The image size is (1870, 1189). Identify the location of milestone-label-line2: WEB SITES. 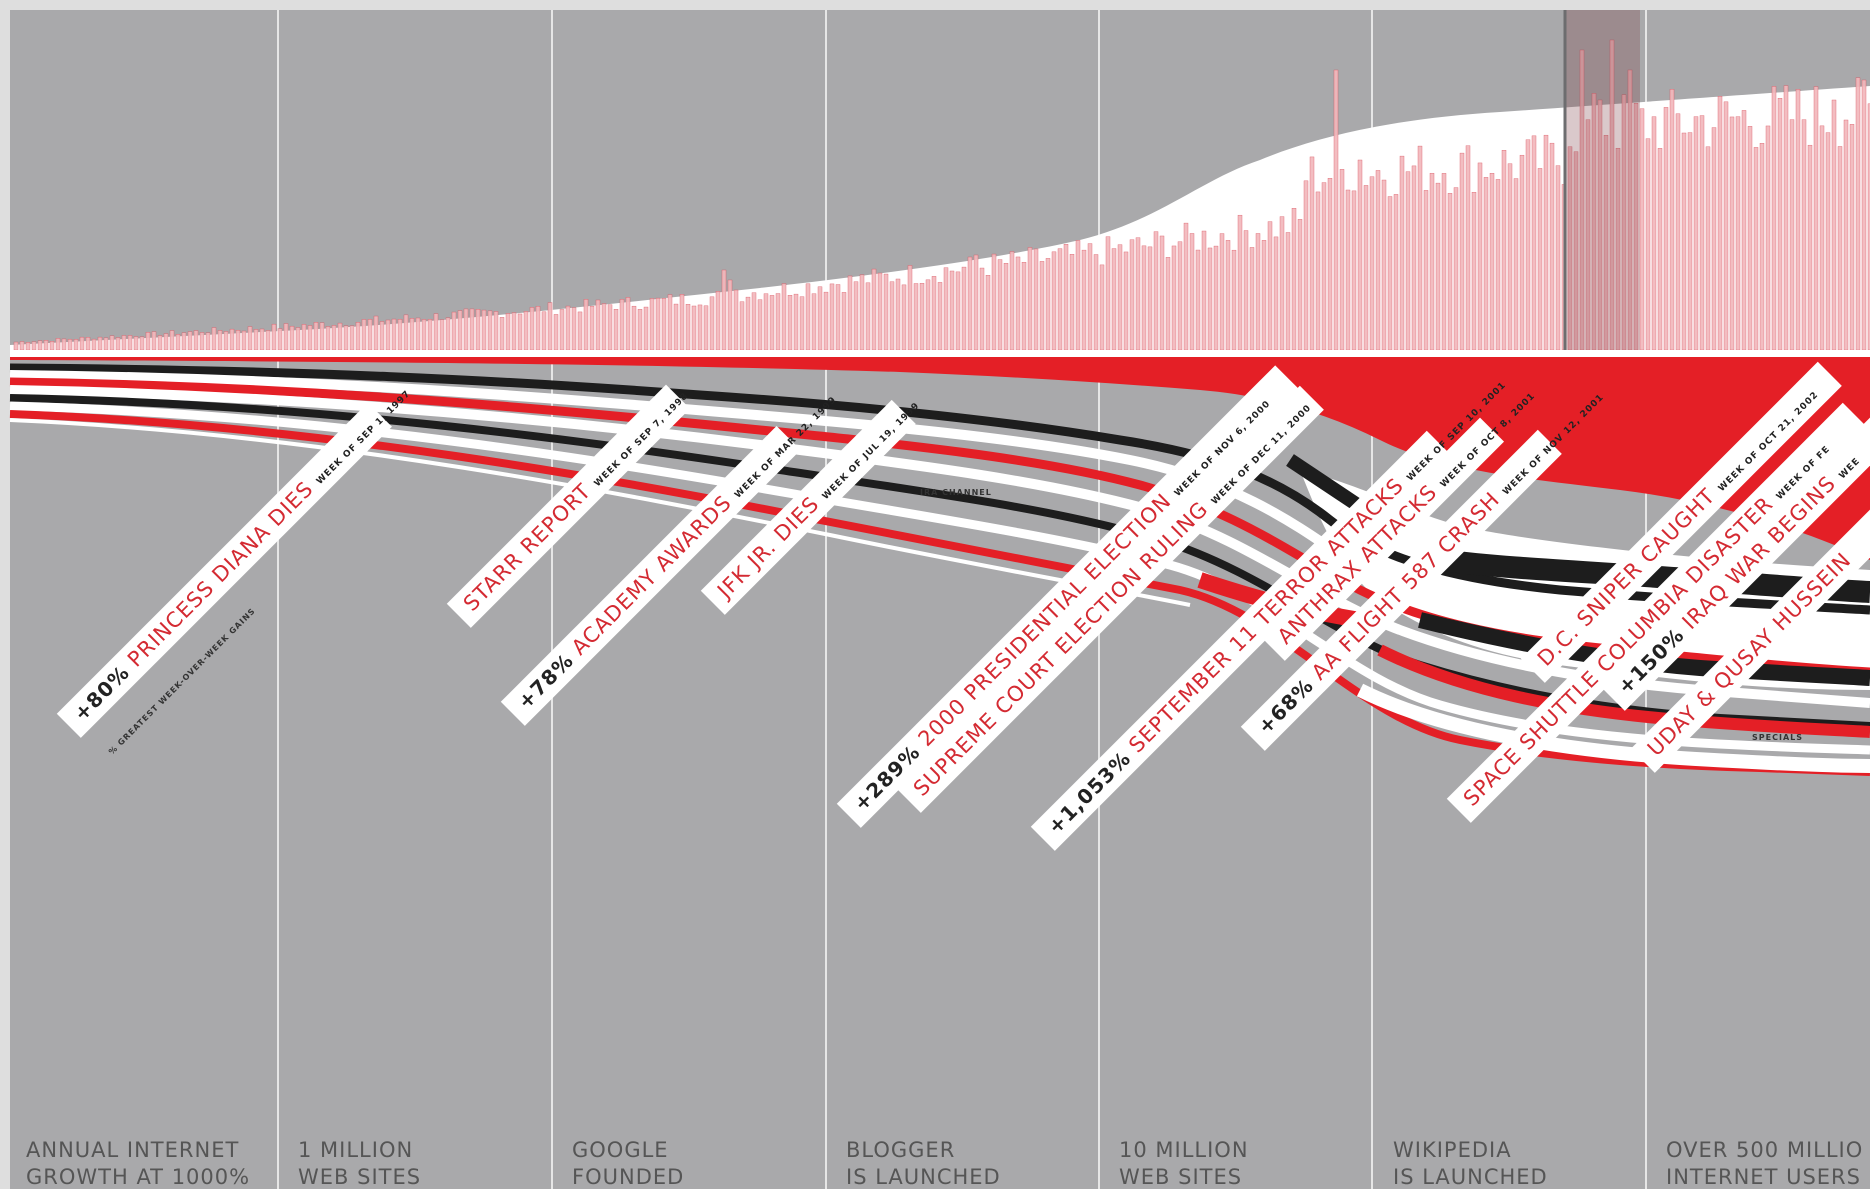
(359, 1177).